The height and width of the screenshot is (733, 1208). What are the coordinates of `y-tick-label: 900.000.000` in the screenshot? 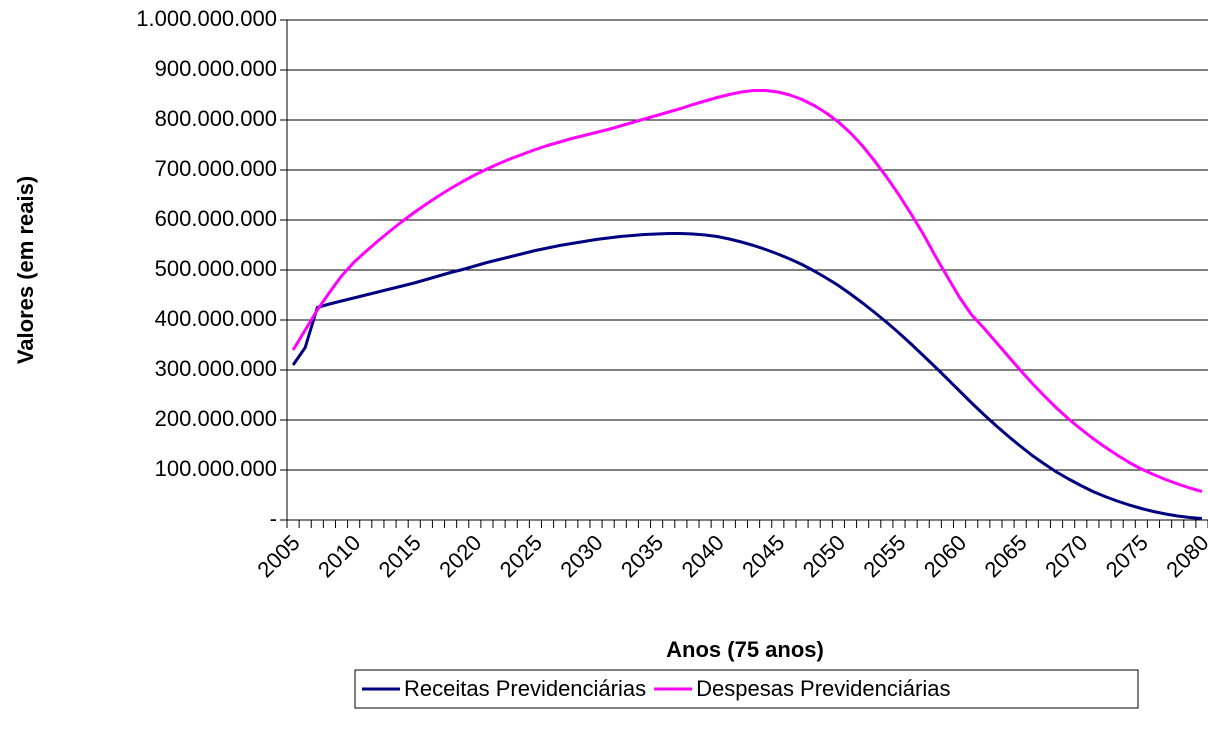 It's located at (216, 68).